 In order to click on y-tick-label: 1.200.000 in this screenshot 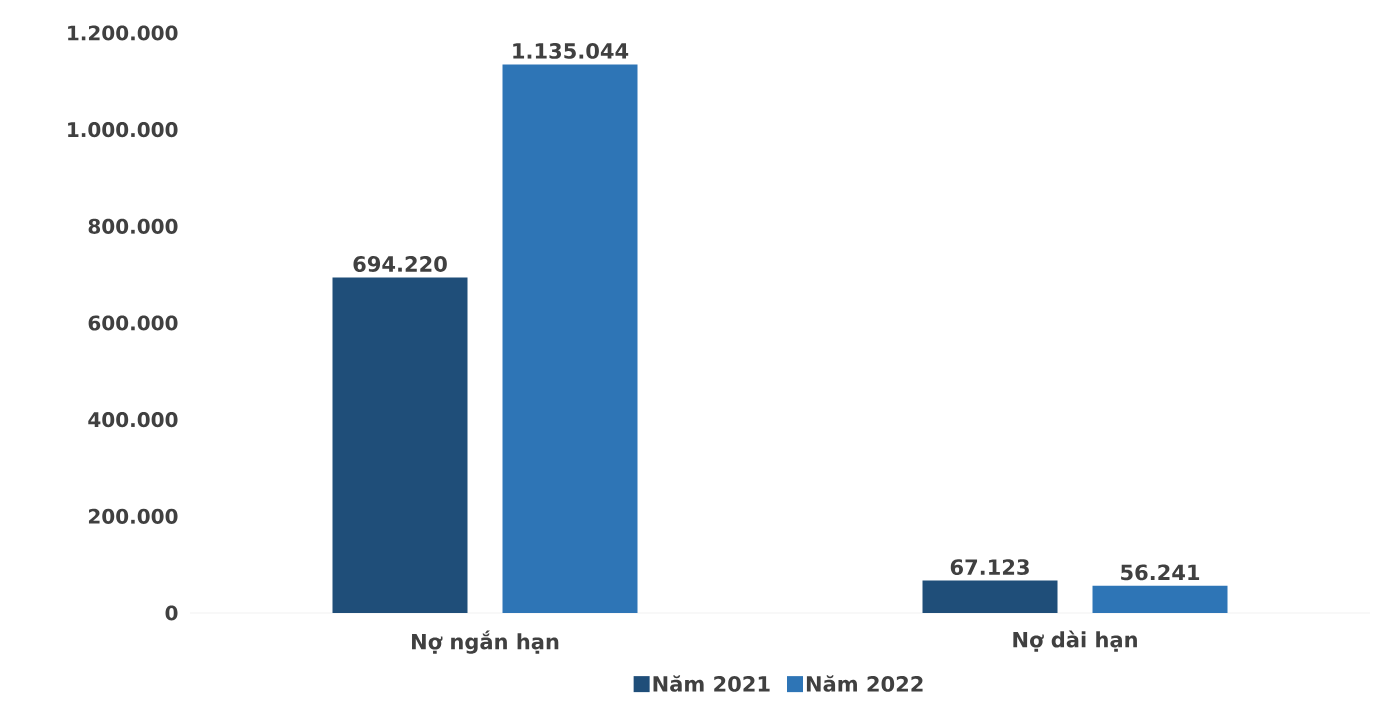, I will do `click(123, 33)`.